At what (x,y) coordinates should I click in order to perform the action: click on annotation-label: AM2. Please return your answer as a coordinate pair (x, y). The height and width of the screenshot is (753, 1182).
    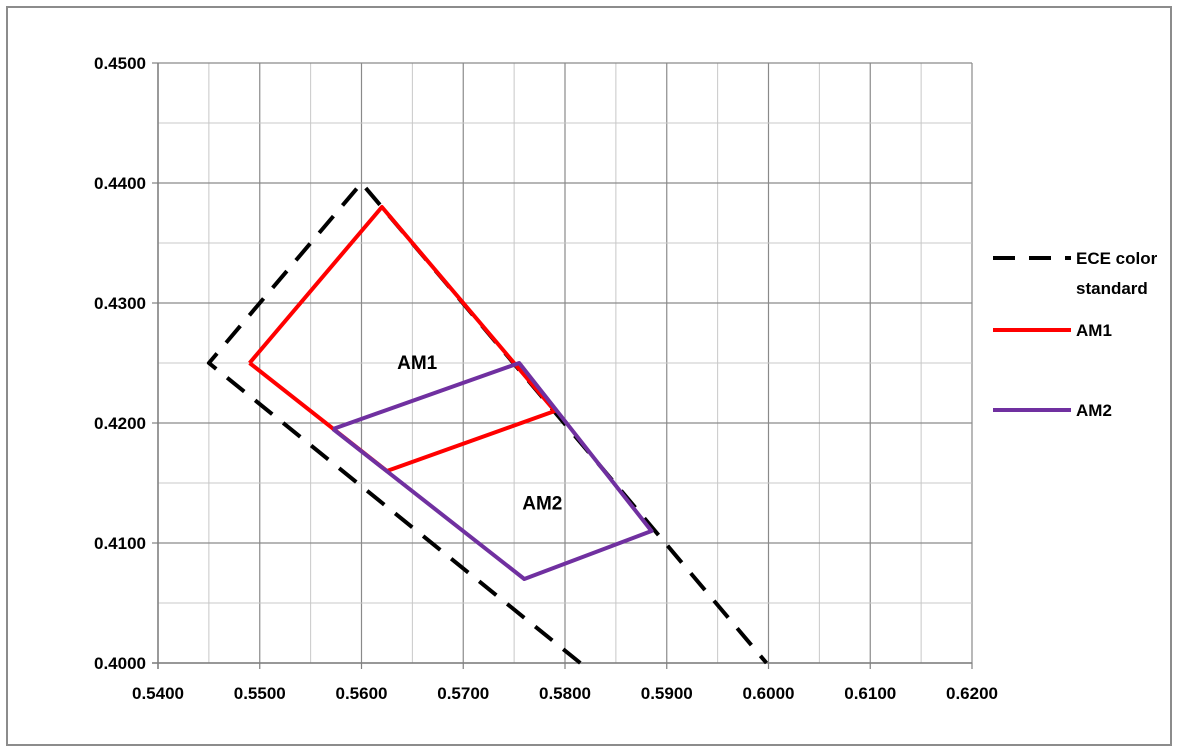
    Looking at the image, I should click on (542, 503).